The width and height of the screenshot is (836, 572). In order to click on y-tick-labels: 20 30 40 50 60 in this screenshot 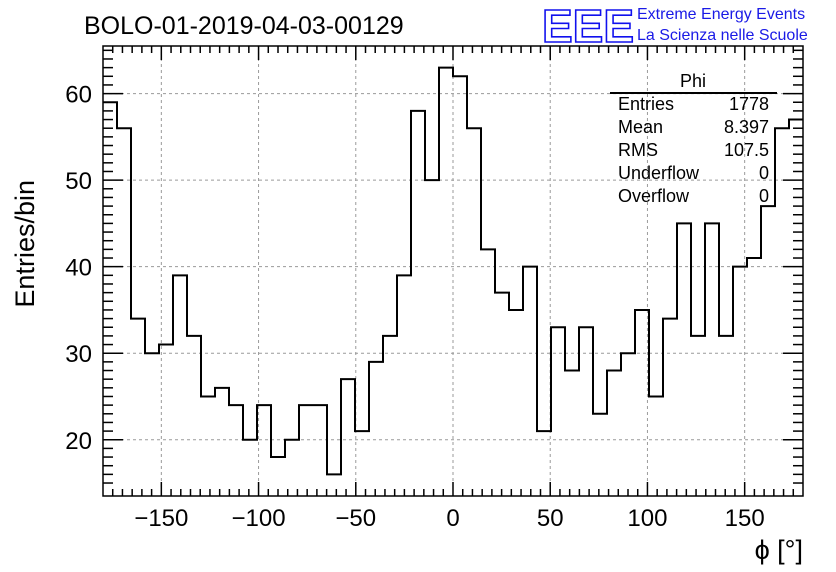, I will do `click(78, 268)`.